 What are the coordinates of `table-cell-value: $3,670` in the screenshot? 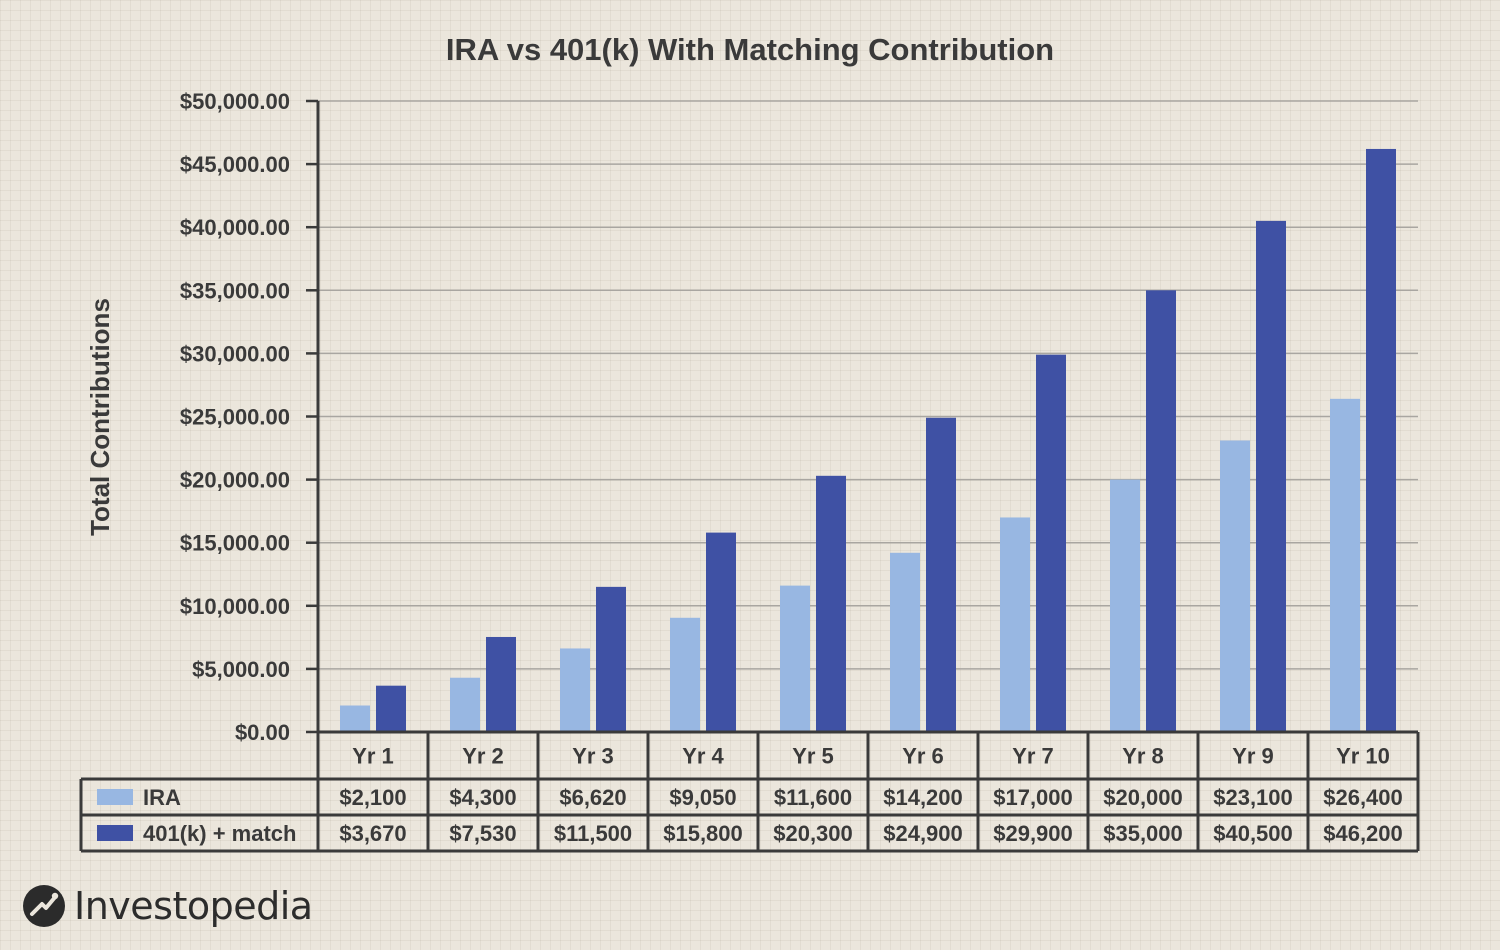 It's located at (372, 833).